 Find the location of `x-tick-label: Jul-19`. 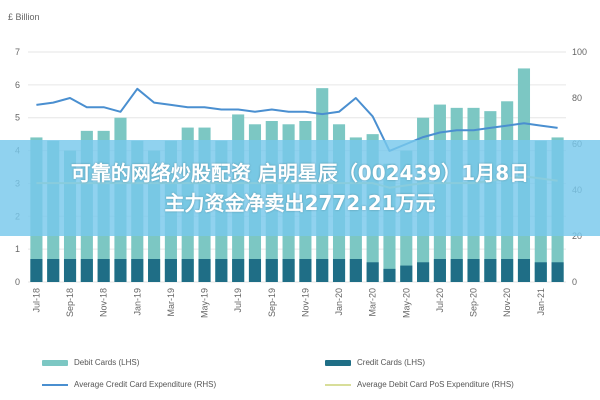

x-tick-label: Jul-19 is located at coordinates (238, 300).